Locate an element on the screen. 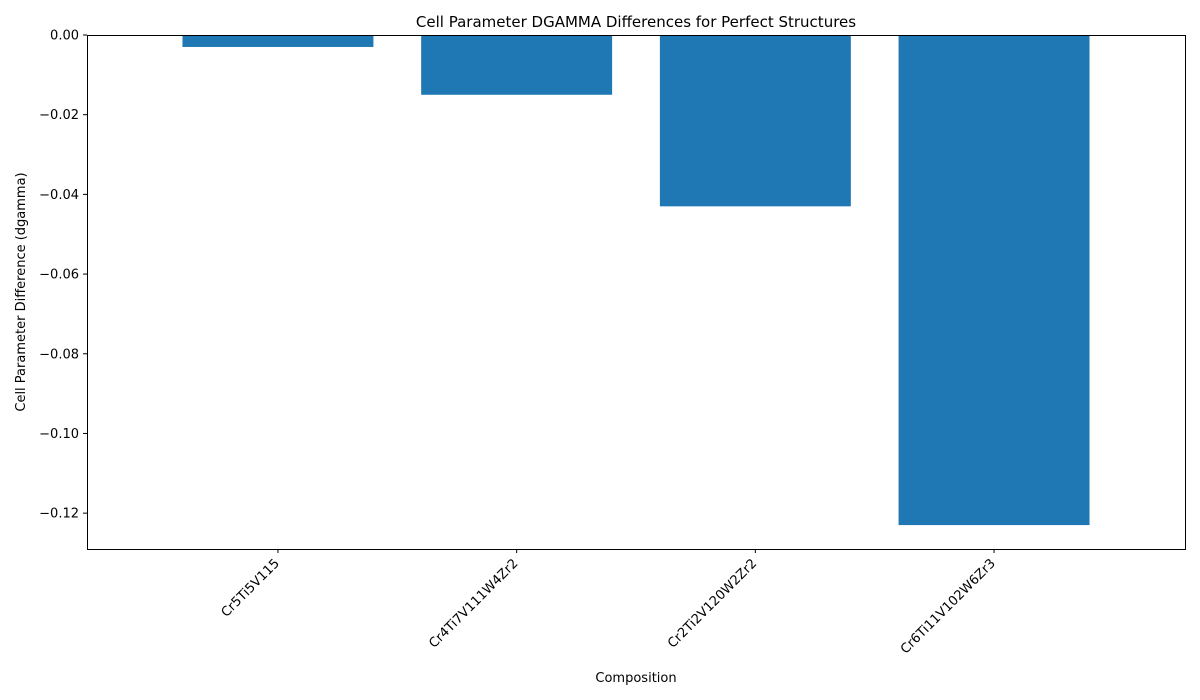  y-tick-label: −0.08 is located at coordinates (59, 354).